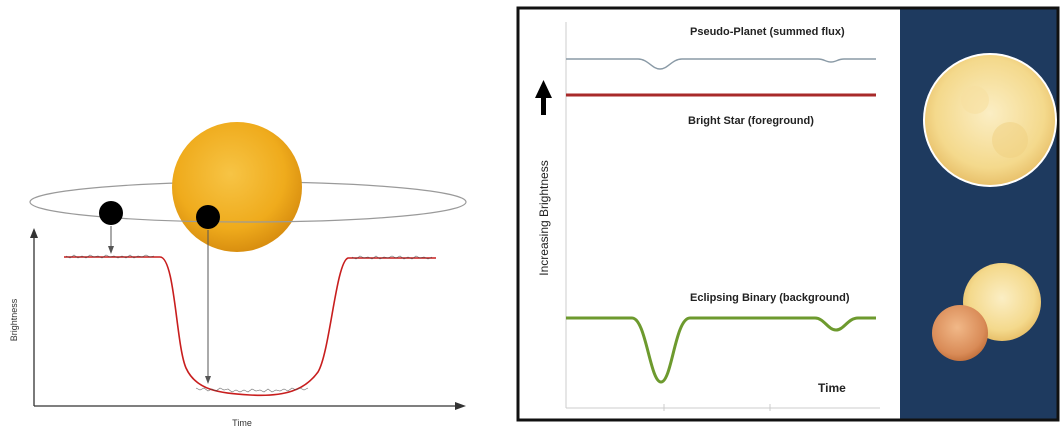 This screenshot has height=429, width=1064. I want to click on binary-star-small, so click(960, 333).